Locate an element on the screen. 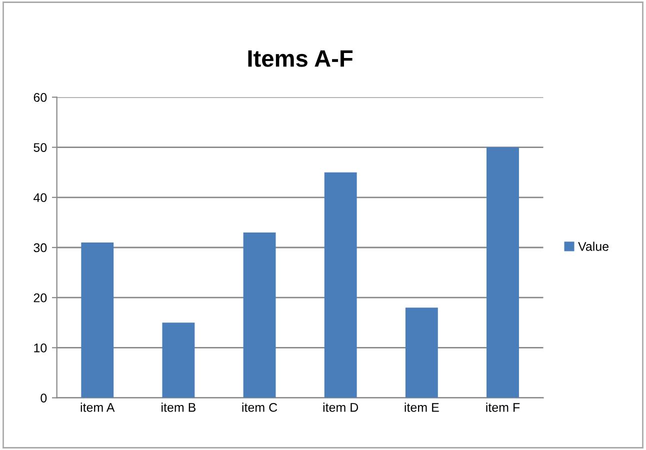 Image resolution: width=646 pixels, height=450 pixels. x-tick-label: item C is located at coordinates (260, 407).